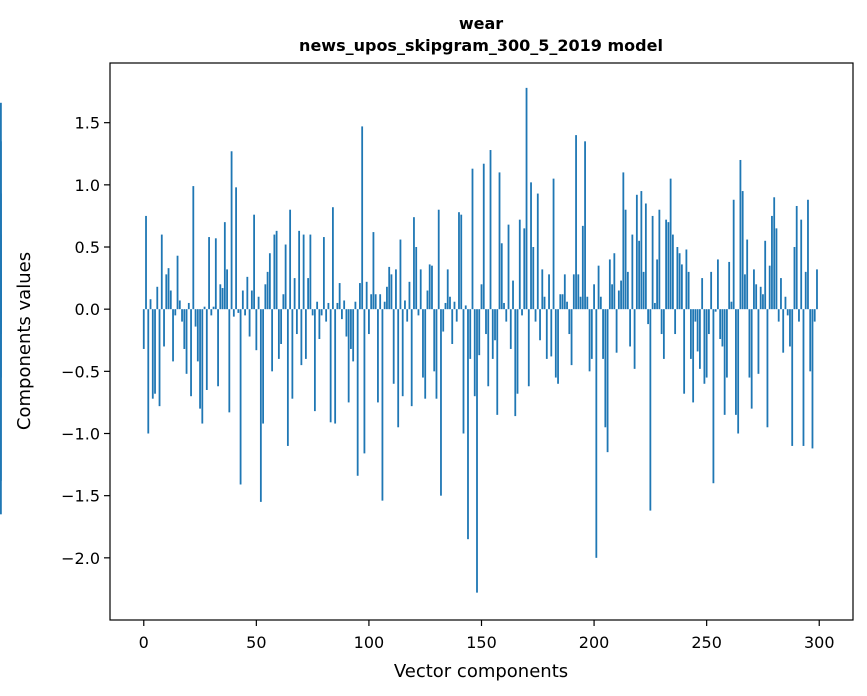  I want to click on y-tick-label: 0.5, so click(87, 247).